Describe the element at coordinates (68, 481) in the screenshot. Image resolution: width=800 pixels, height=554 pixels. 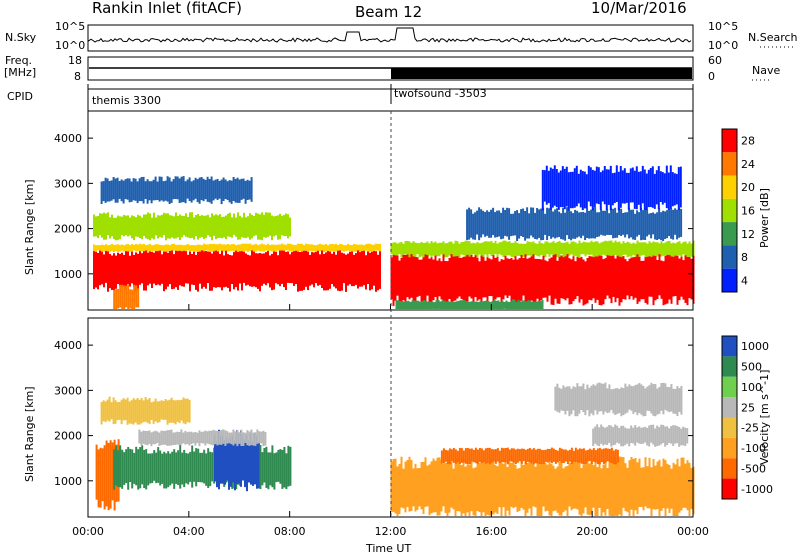
I see `y-tick-label: 1000` at that location.